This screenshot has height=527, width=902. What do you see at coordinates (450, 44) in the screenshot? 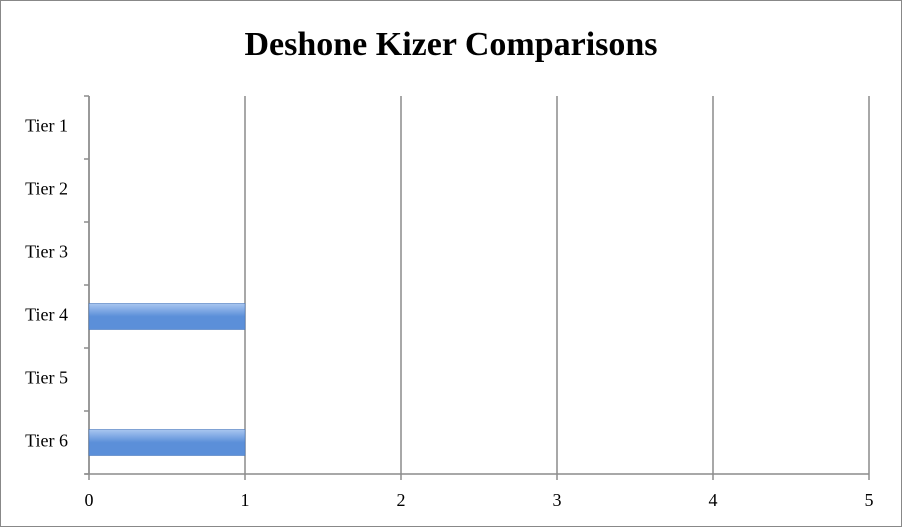
I see `chart-title: Deshone Kizer Comparisons` at bounding box center [450, 44].